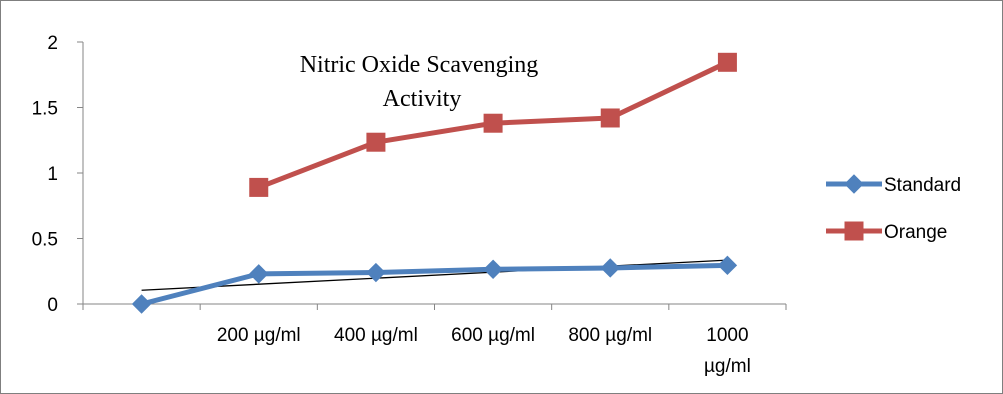 Image resolution: width=1003 pixels, height=394 pixels. Describe the element at coordinates (45, 109) in the screenshot. I see `y-tick-label: 1.5` at that location.